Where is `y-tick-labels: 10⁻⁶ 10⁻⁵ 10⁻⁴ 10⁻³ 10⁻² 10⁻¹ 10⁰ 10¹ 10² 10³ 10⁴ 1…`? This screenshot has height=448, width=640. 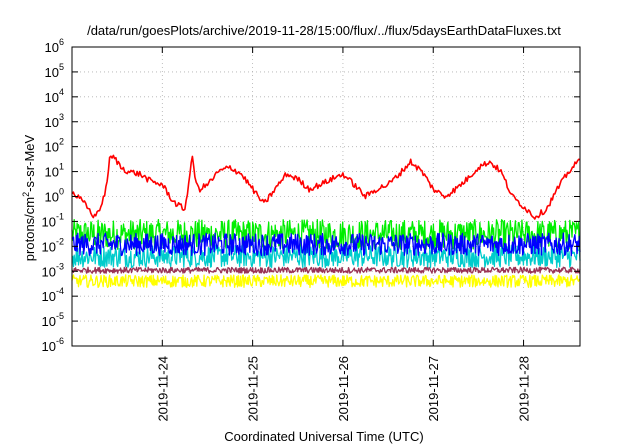 y-tick-labels: 10⁻⁶ 10⁻⁵ 10⁻⁴ 10⁻³ 10⁻² 10⁻¹ 10⁰ 10¹ 10² 10³ 10⁴ 1… is located at coordinates (53, 195).